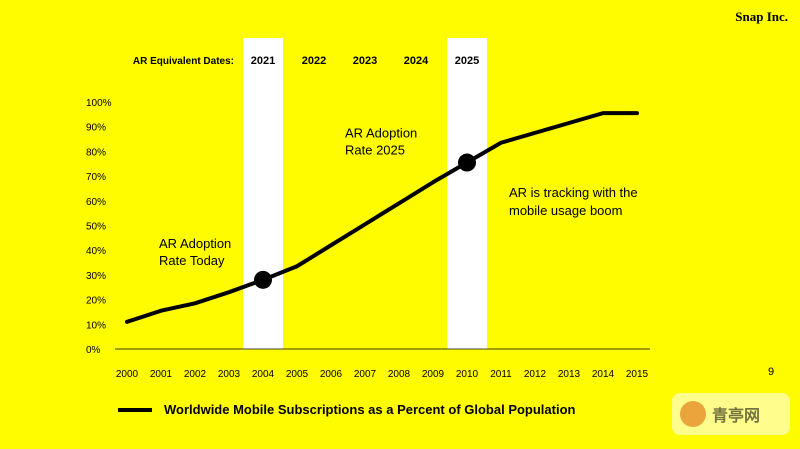 Image resolution: width=800 pixels, height=449 pixels. I want to click on marker-2004, so click(263, 279).